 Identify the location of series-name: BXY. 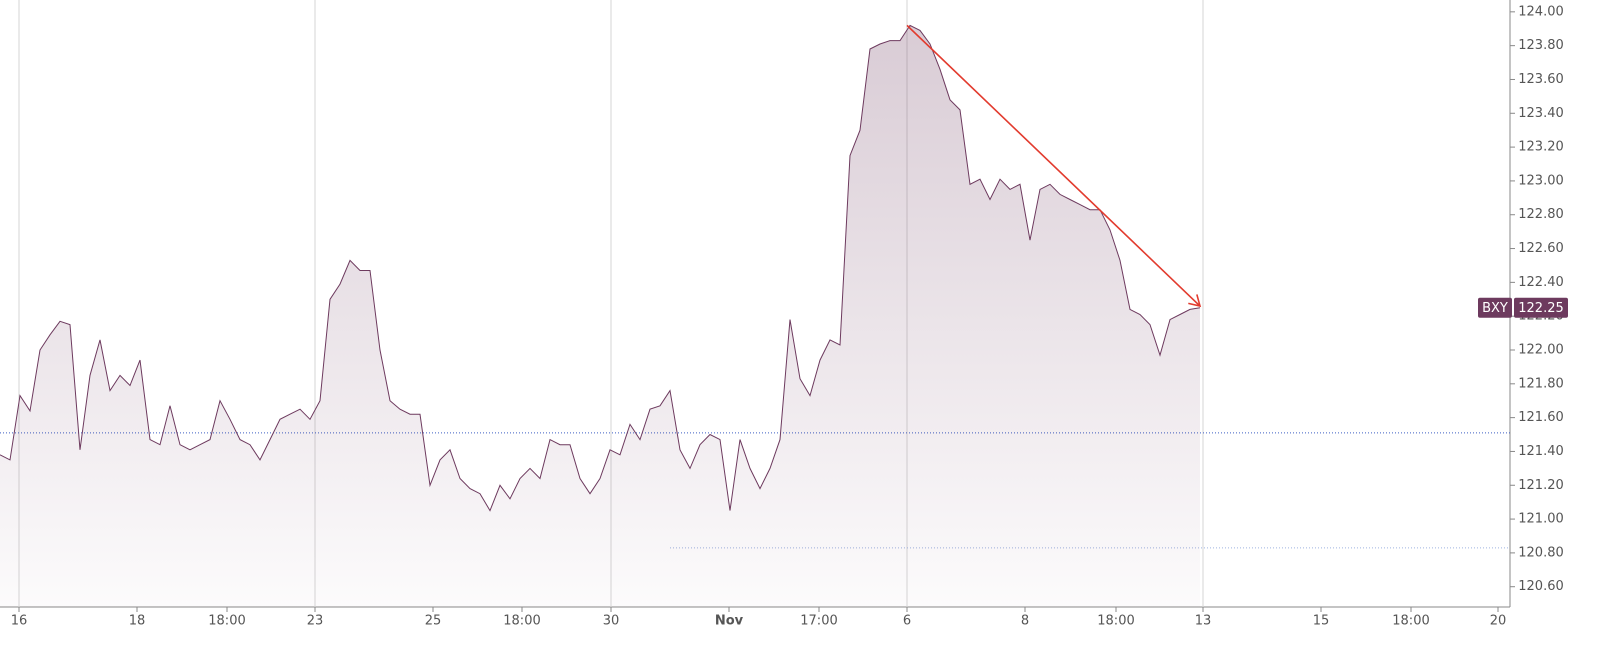
(1495, 308).